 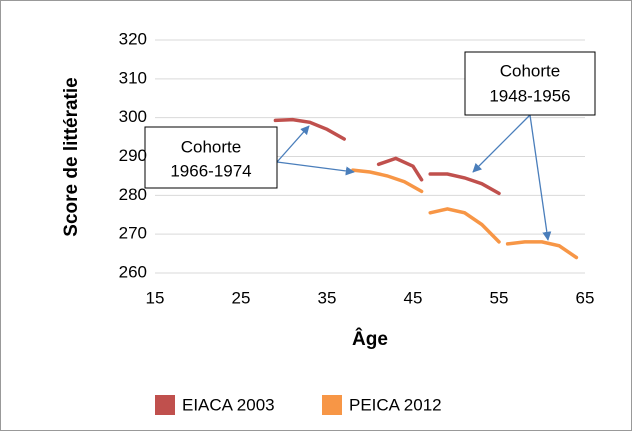 I want to click on y-tick-label: 260, so click(x=133, y=271).